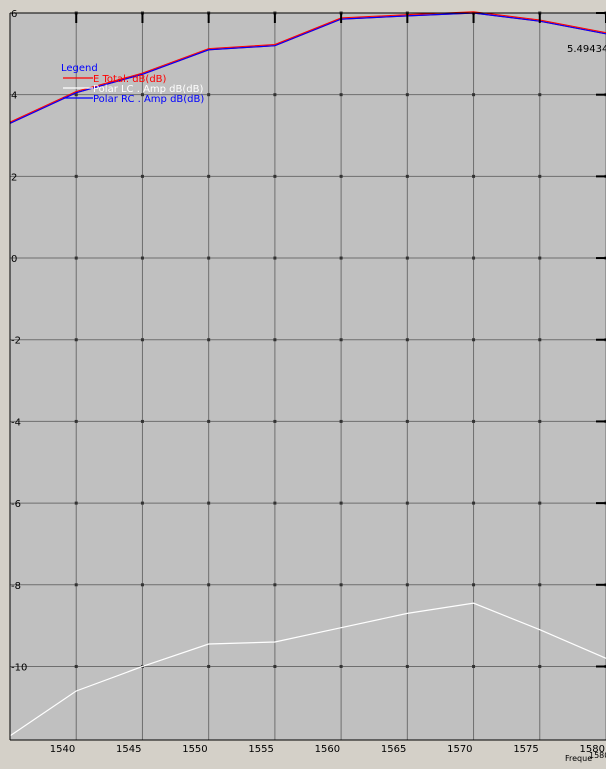 Image resolution: width=606 pixels, height=769 pixels. I want to click on x-tick-label: 1570, so click(459, 749).